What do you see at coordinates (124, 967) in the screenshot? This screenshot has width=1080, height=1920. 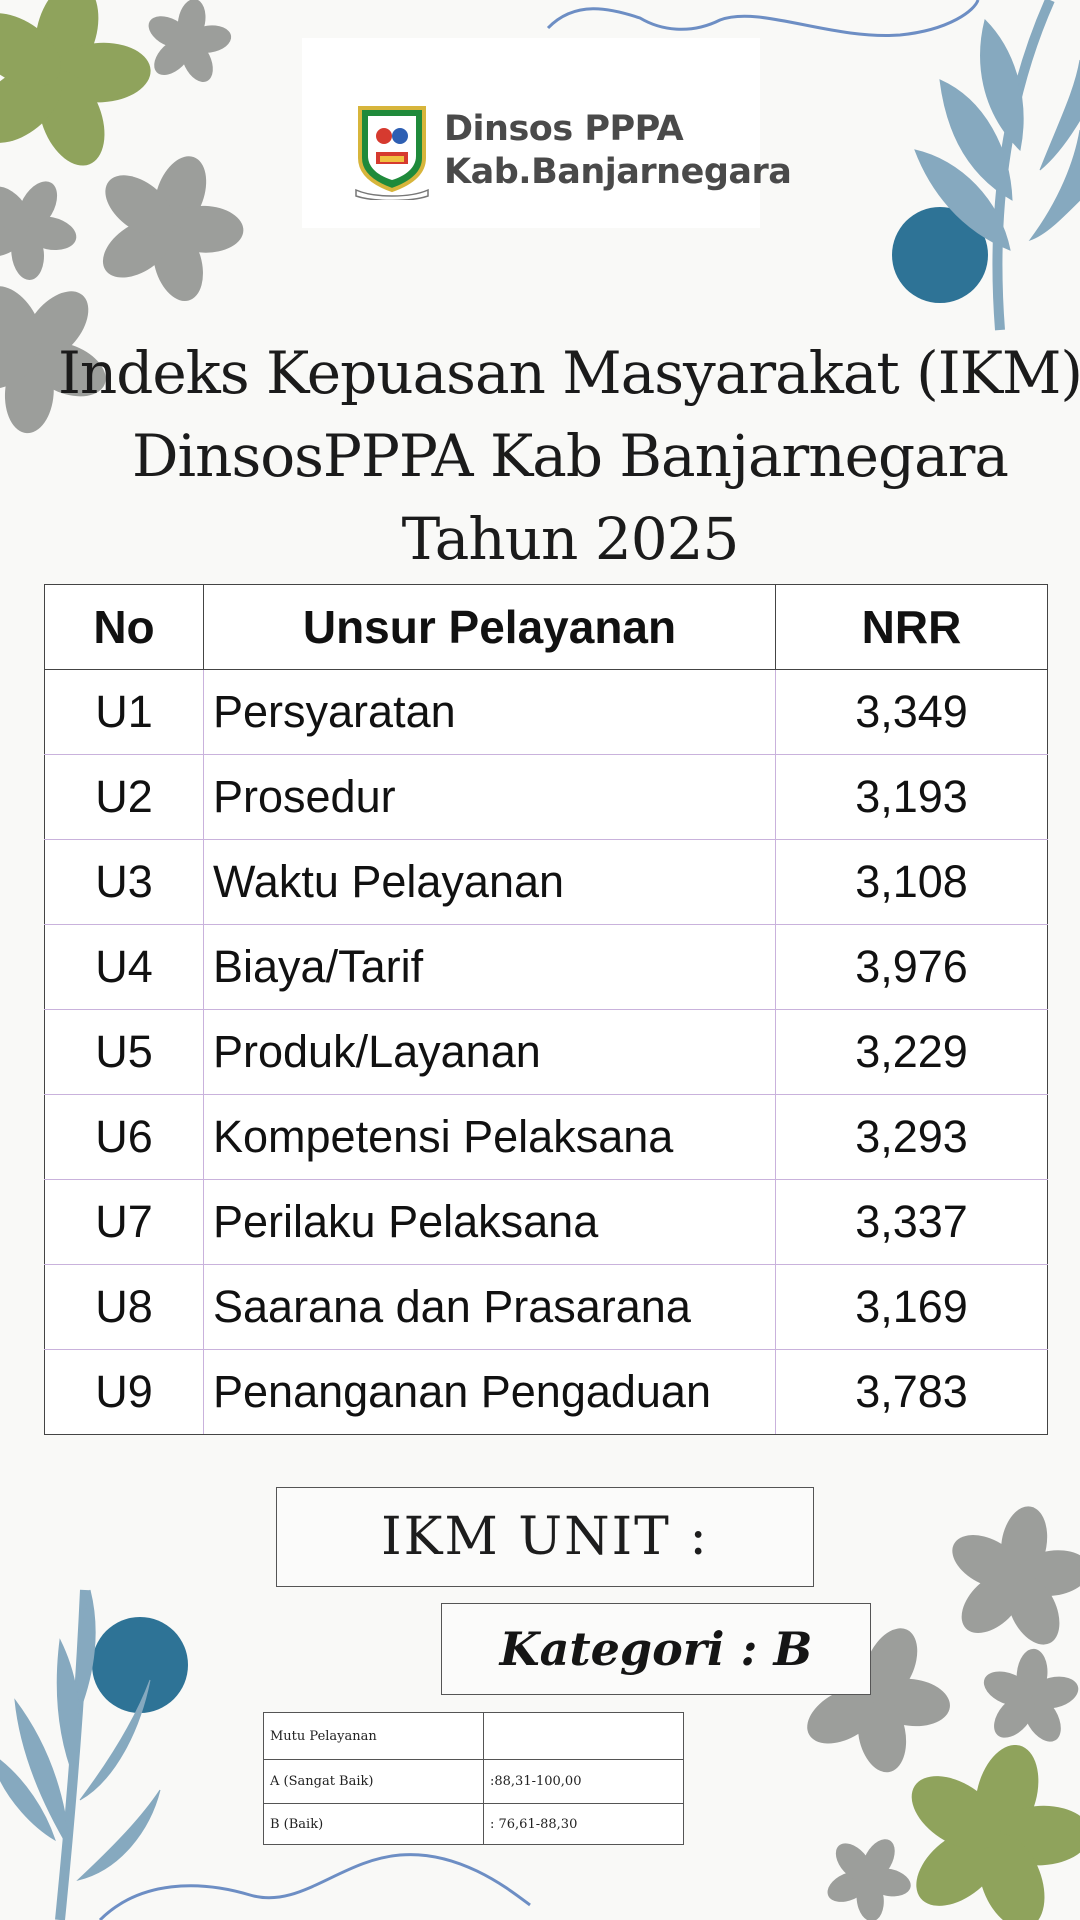 I see `cell-no: U4` at bounding box center [124, 967].